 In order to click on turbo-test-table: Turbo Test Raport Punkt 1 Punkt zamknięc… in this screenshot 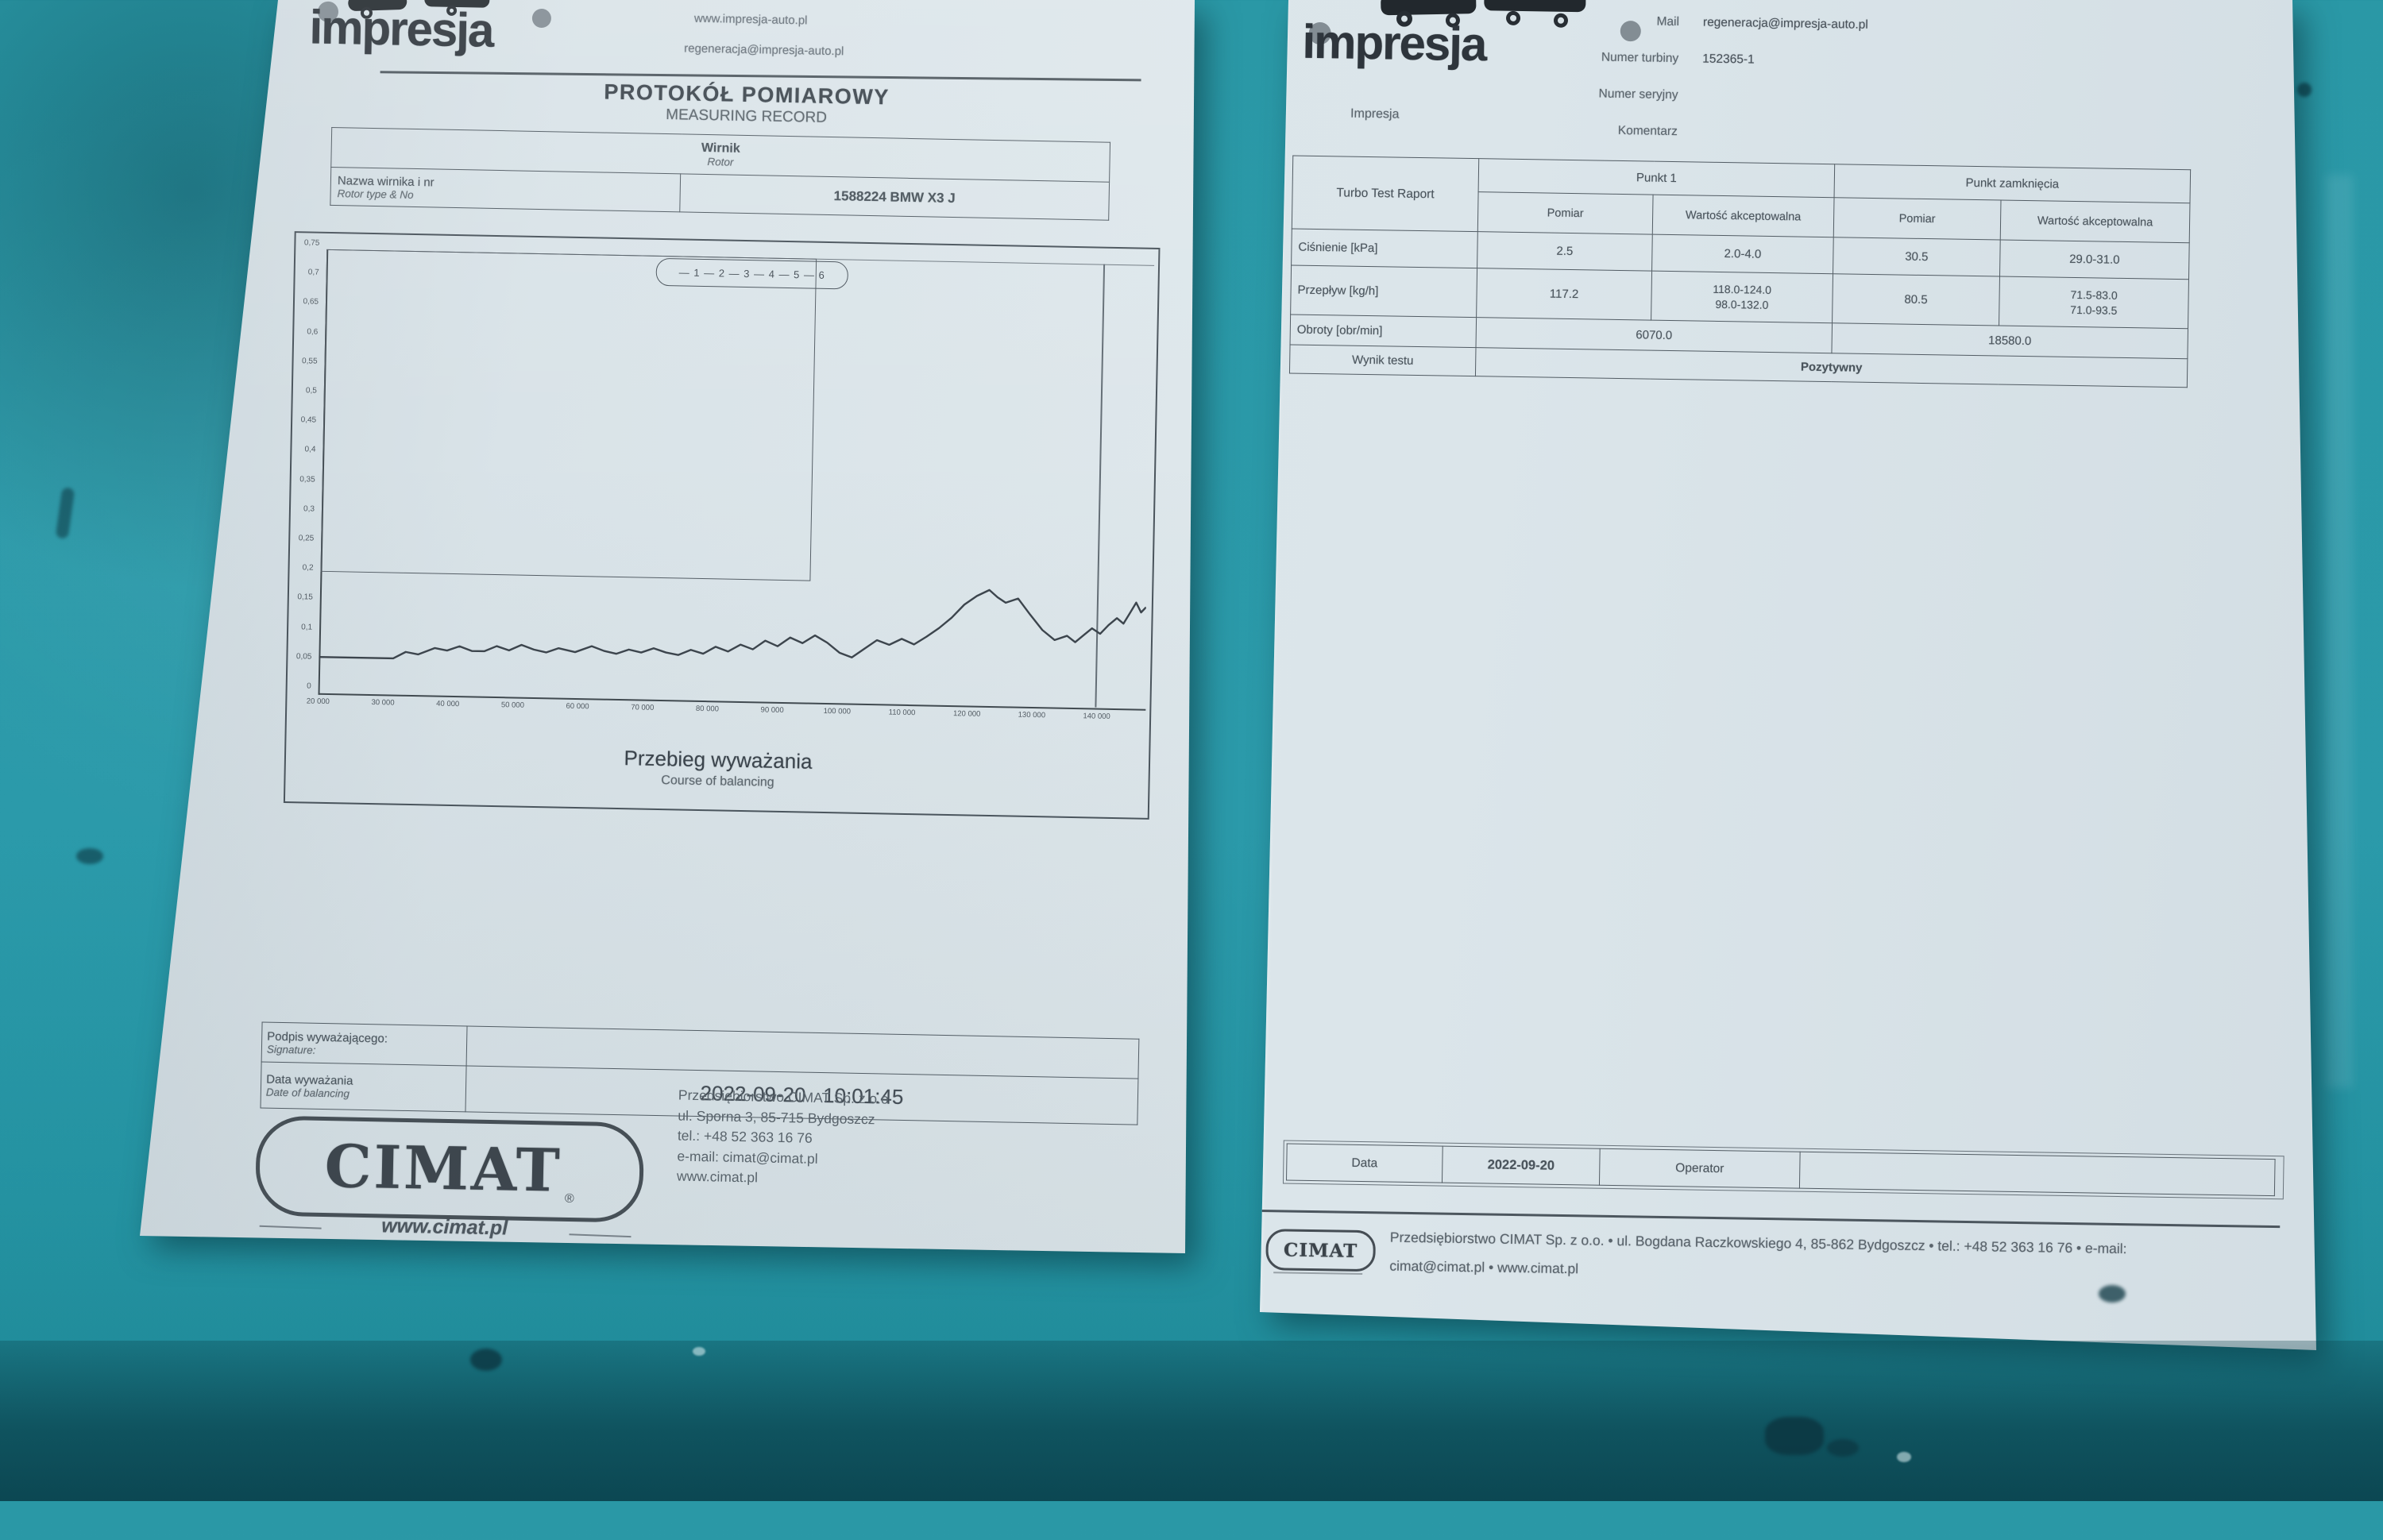, I will do `click(1740, 271)`.